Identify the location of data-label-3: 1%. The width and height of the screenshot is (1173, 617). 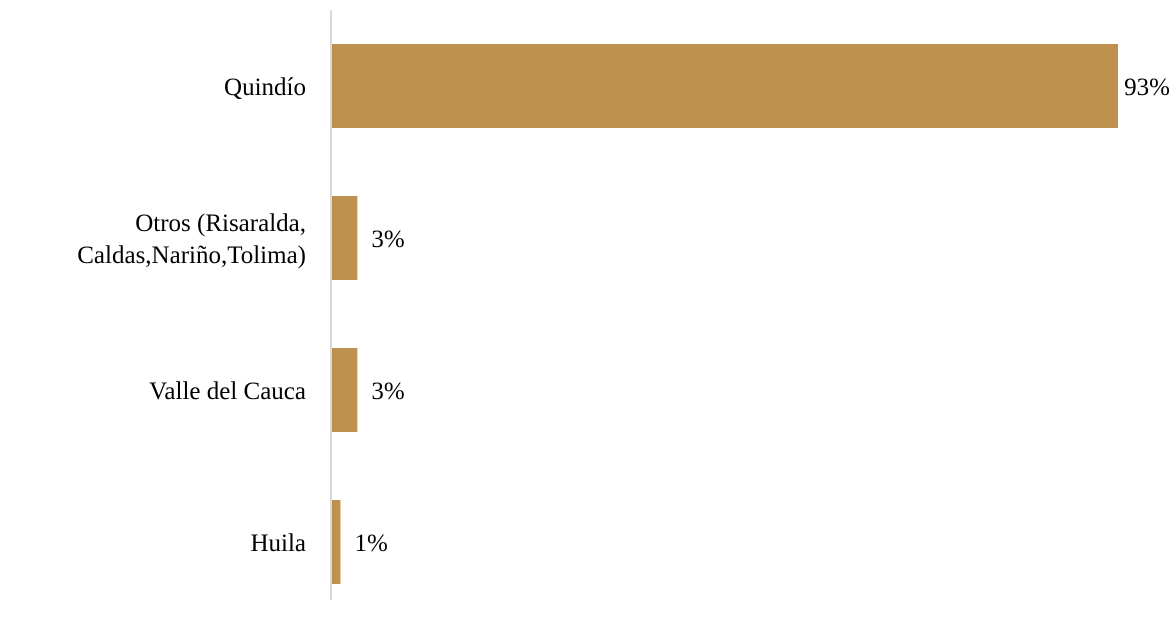
(370, 543).